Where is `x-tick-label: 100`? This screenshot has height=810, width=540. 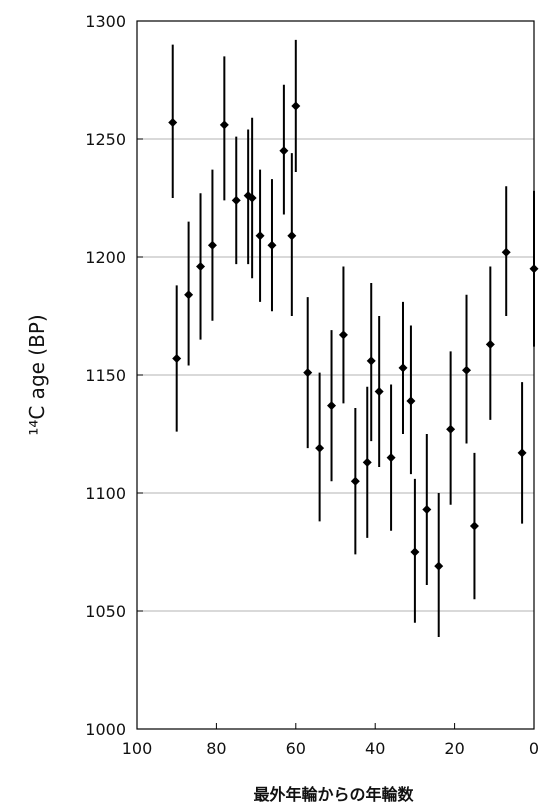 x-tick-label: 100 is located at coordinates (137, 748).